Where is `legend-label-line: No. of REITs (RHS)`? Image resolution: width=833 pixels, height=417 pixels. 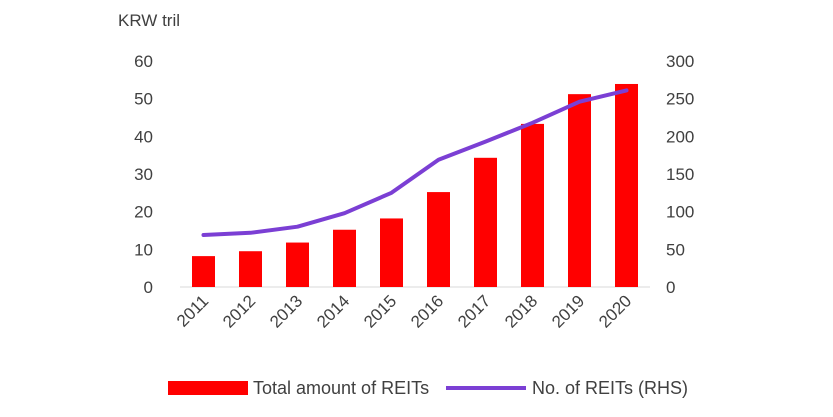 legend-label-line: No. of REITs (RHS) is located at coordinates (610, 388).